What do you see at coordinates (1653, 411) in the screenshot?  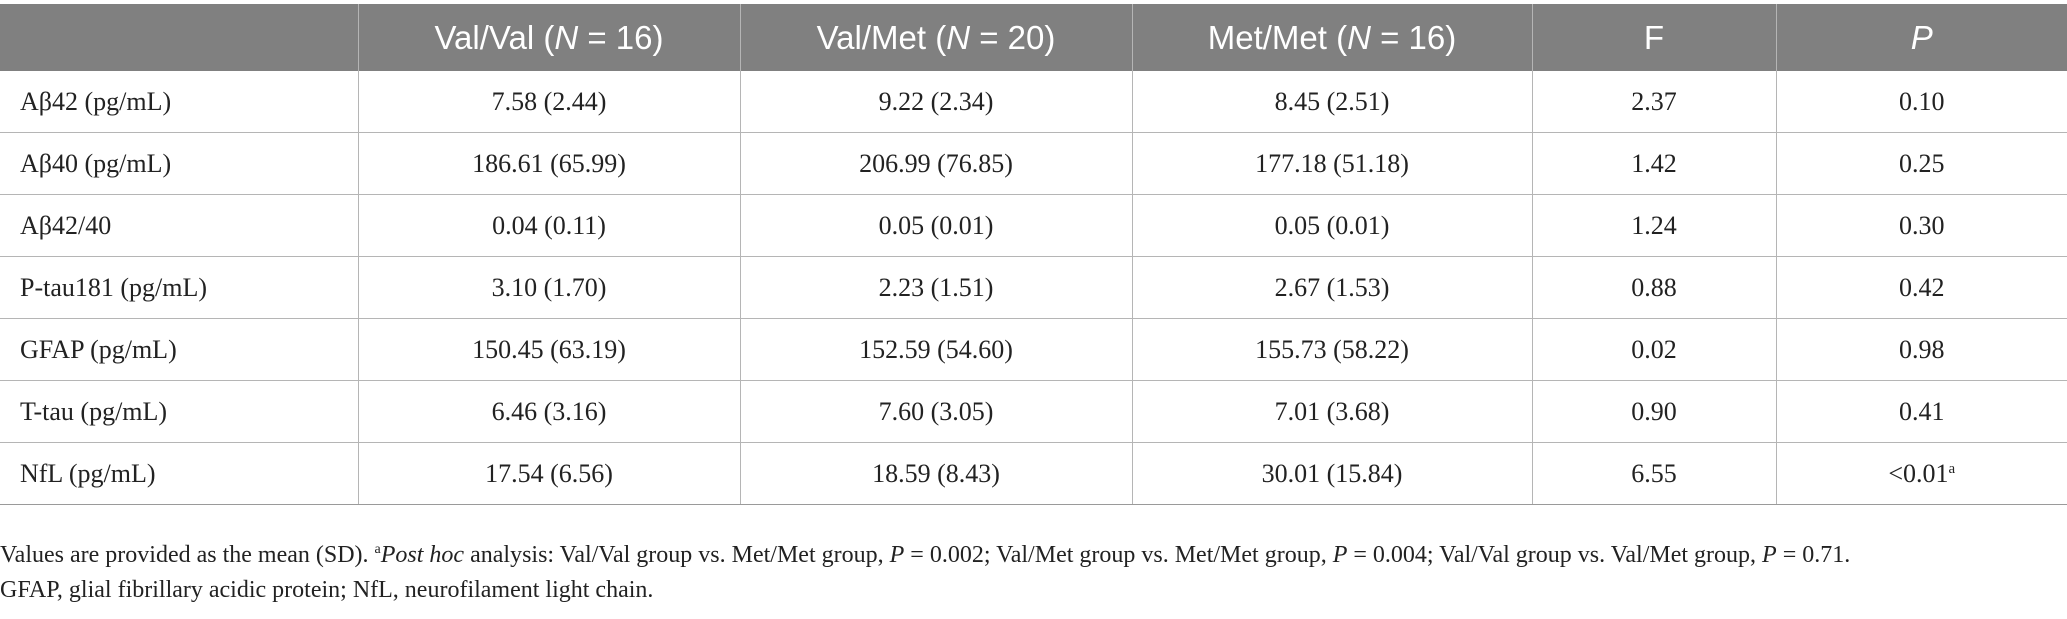 I see `cell-f: 0.90` at bounding box center [1653, 411].